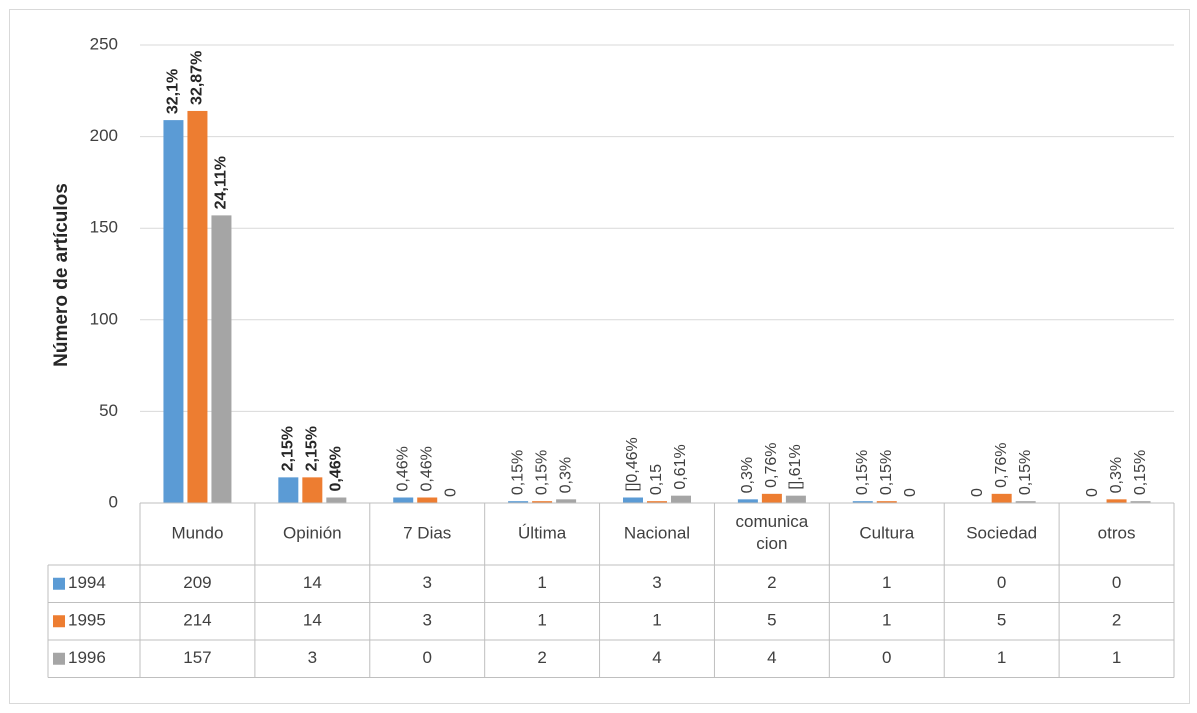 The image size is (1197, 713). What do you see at coordinates (542, 532) in the screenshot?
I see `category-label: Última` at bounding box center [542, 532].